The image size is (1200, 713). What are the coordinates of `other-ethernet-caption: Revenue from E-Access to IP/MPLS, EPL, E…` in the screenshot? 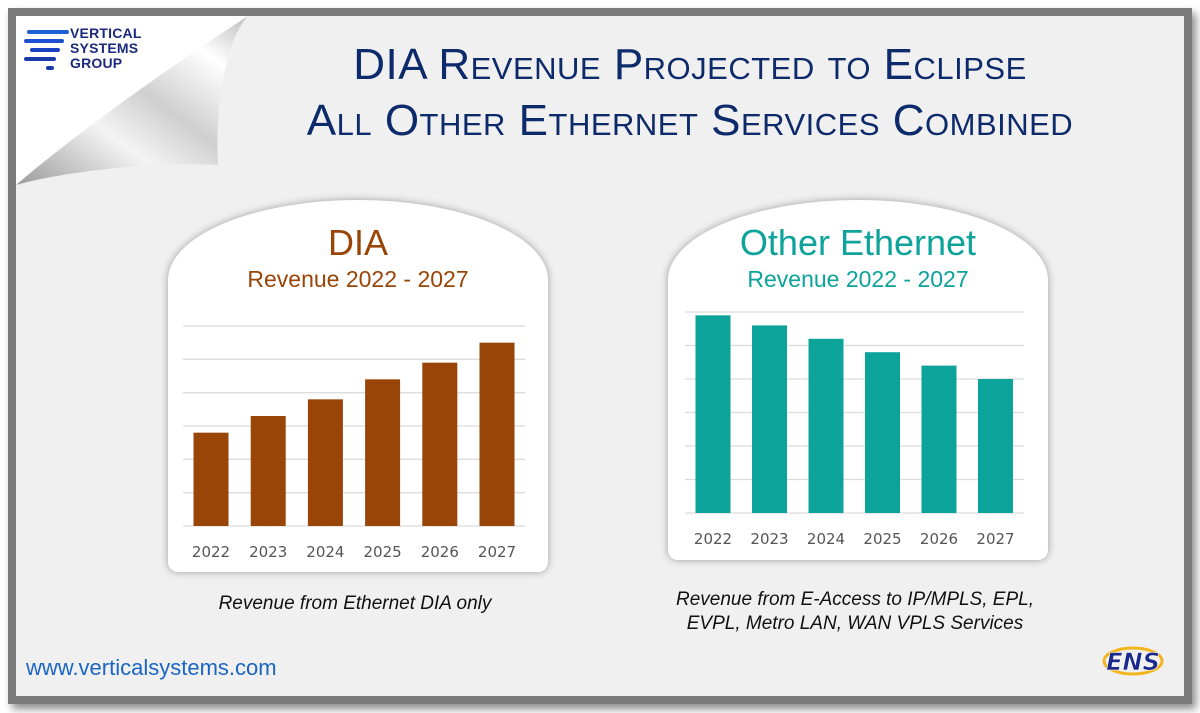 It's located at (855, 612).